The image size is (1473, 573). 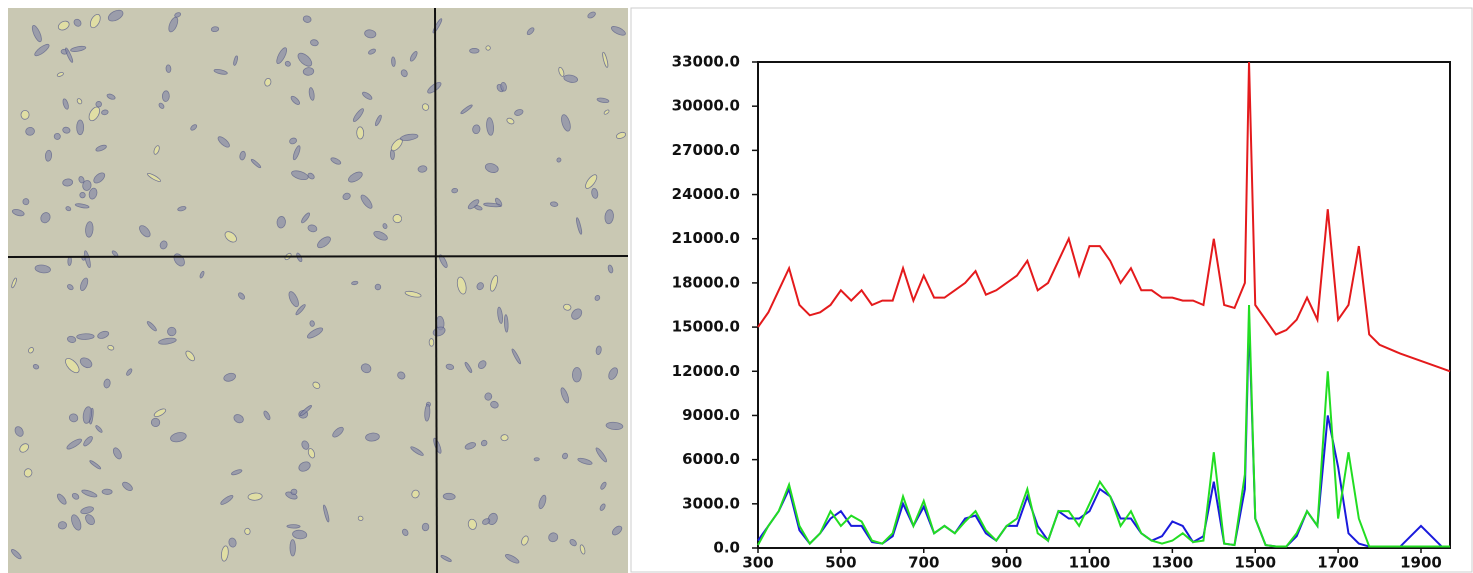 What do you see at coordinates (1090, 563) in the screenshot?
I see `x-tick-label: 1100` at bounding box center [1090, 563].